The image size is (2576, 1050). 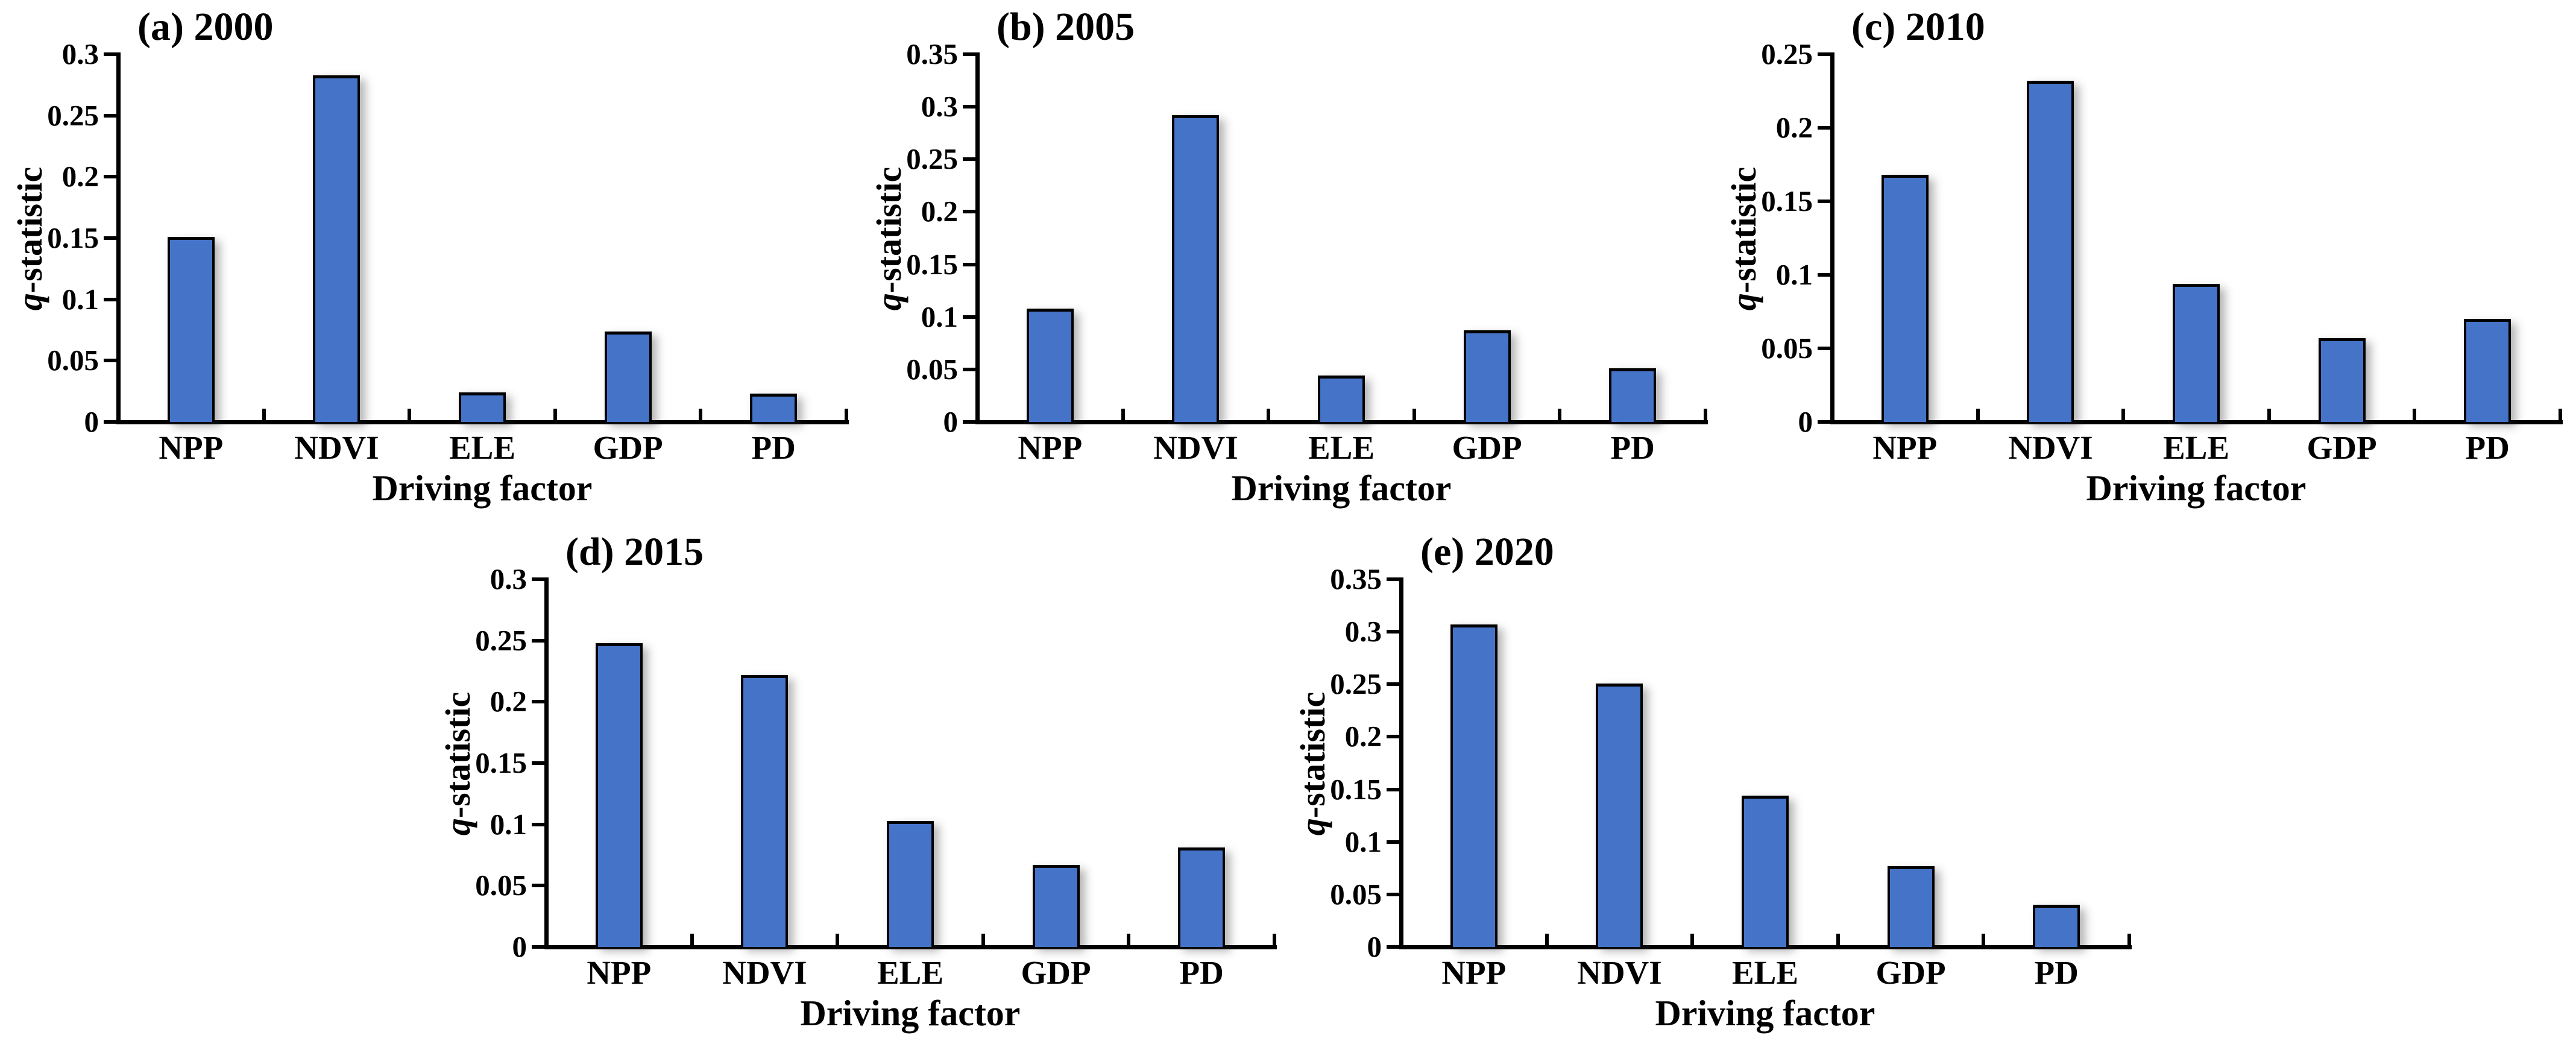 I want to click on y-tick-label: 0.35, so click(x=1356, y=579).